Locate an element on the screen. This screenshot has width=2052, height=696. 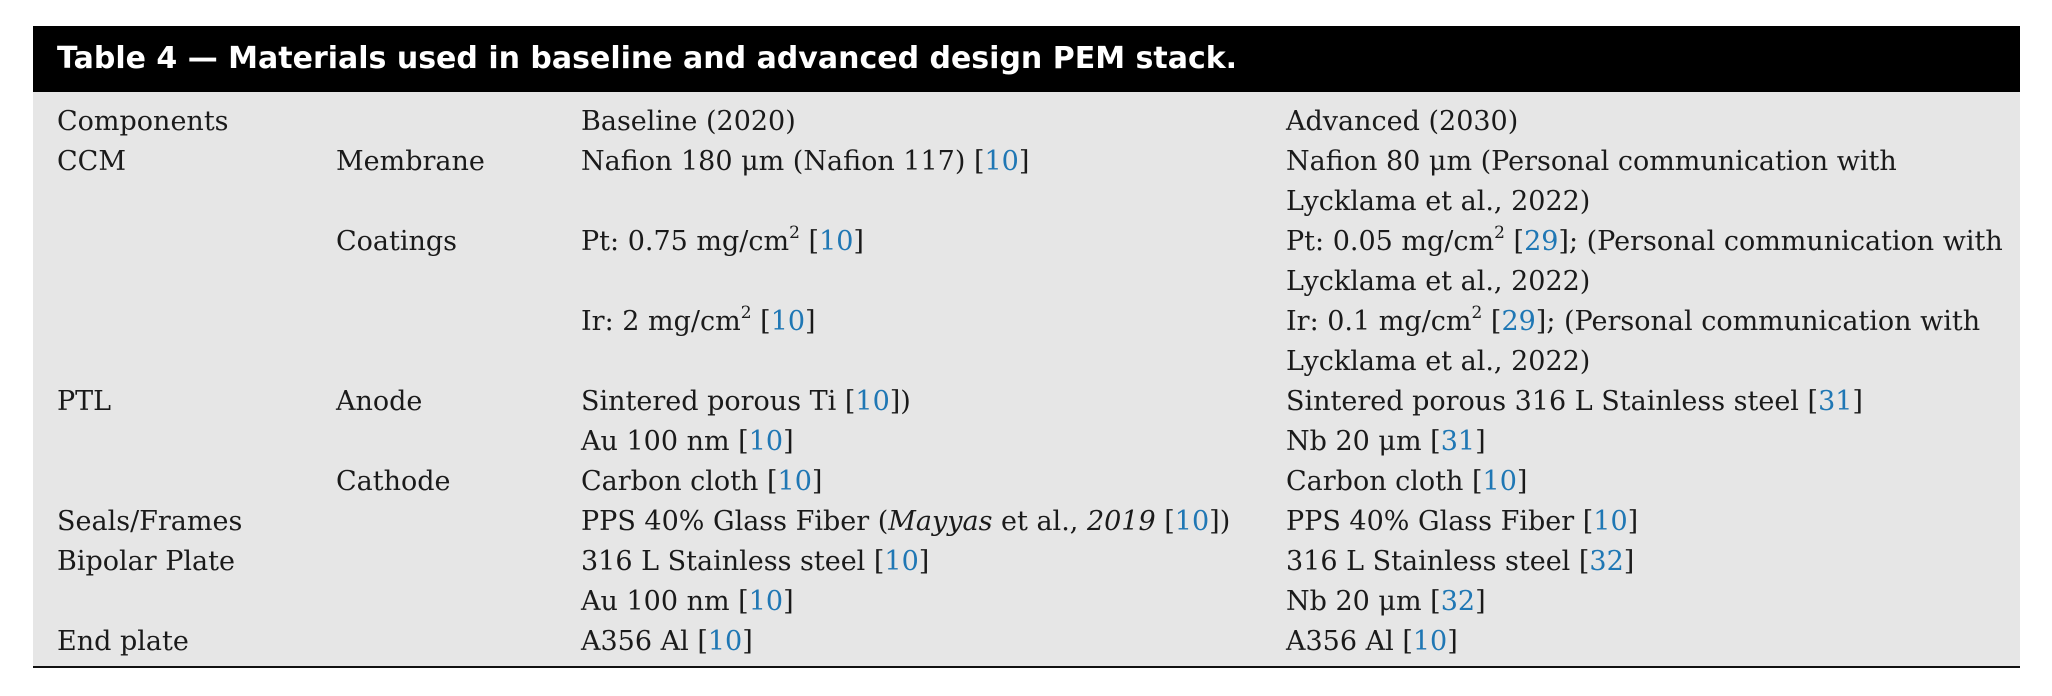
baseline-cell: 316 L Stainless steel [10] is located at coordinates (755, 561).